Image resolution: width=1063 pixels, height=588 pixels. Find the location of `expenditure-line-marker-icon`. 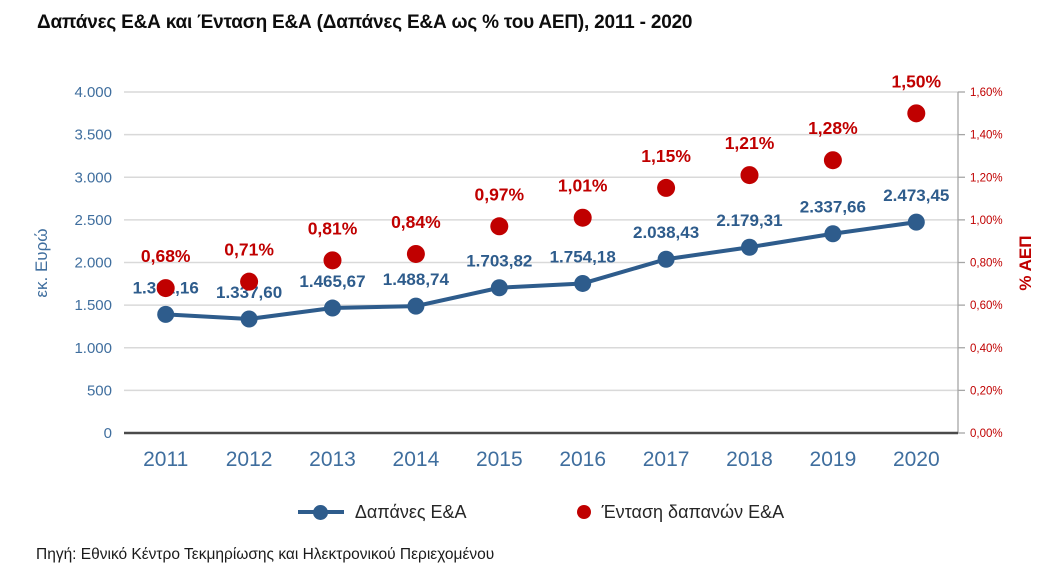

expenditure-line-marker-icon is located at coordinates (320, 512).